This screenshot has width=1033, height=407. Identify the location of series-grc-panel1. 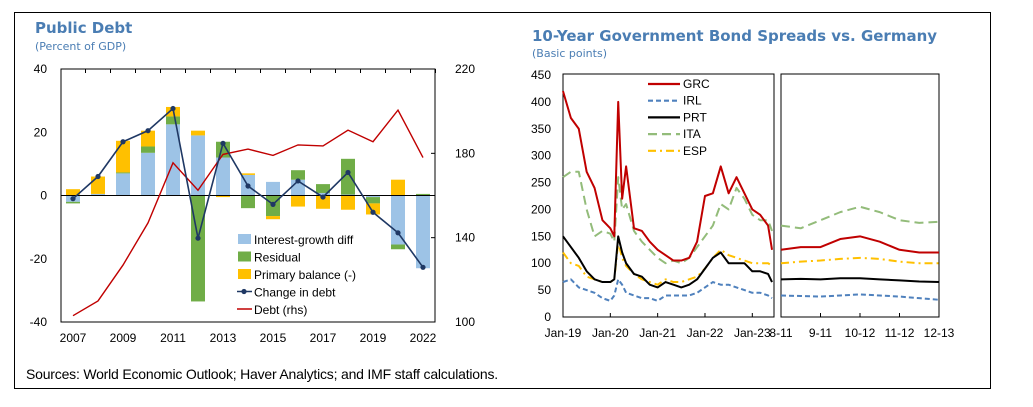
(668, 176).